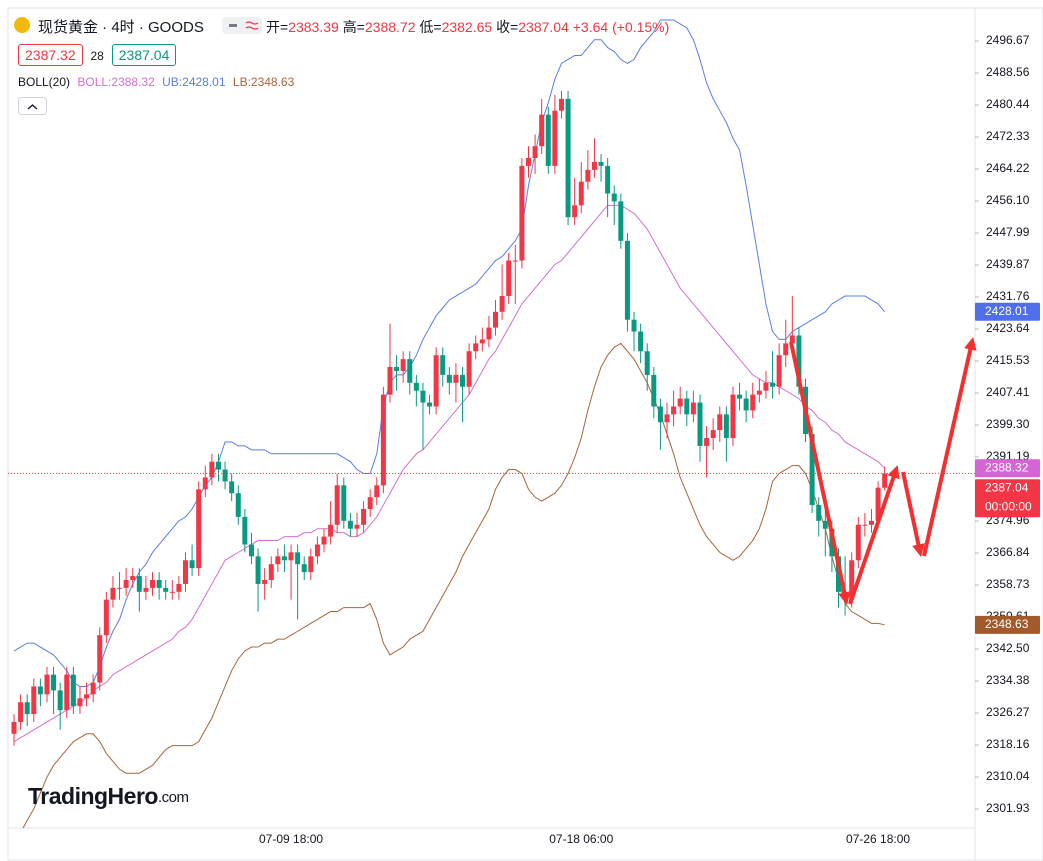 Image resolution: width=1043 pixels, height=861 pixels. I want to click on y-tick-label: 2399.30, so click(1008, 424).